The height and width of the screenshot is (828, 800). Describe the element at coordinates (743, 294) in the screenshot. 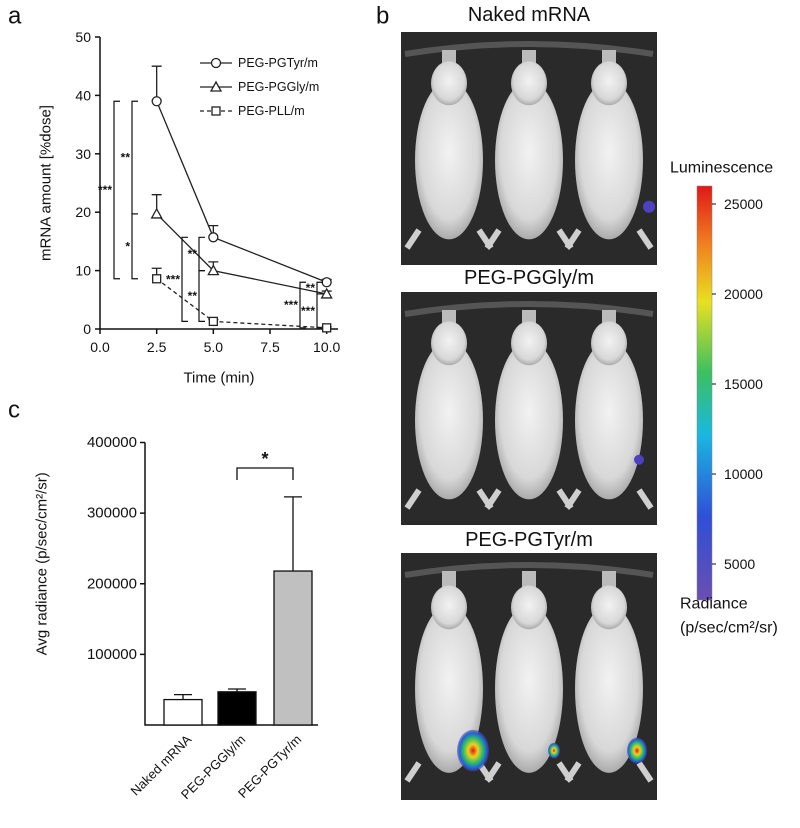

I see `colorbar-tick-label: 20000` at that location.